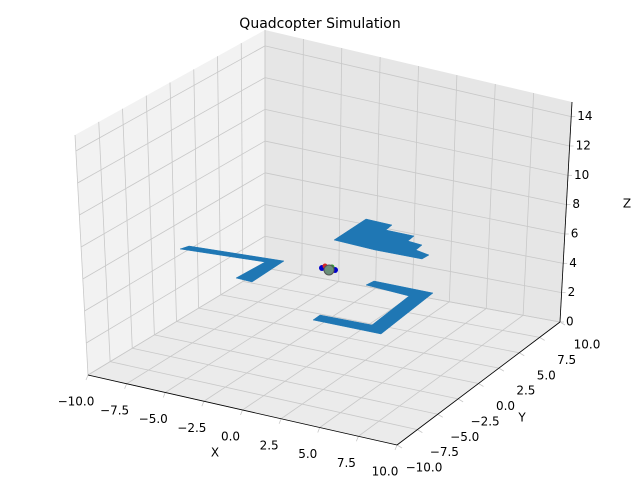  I want to click on chart-title: Quadcopter Simulation, so click(319, 24).